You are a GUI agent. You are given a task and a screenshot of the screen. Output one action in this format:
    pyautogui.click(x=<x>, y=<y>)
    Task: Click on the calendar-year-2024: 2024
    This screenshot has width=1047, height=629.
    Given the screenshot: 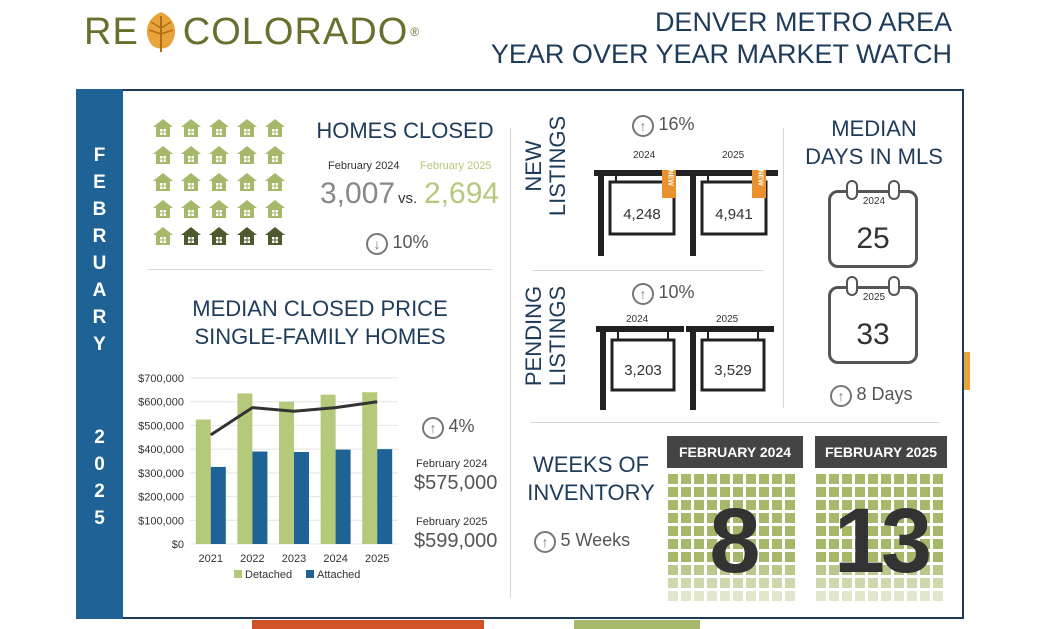 What is the action you would take?
    pyautogui.click(x=874, y=201)
    